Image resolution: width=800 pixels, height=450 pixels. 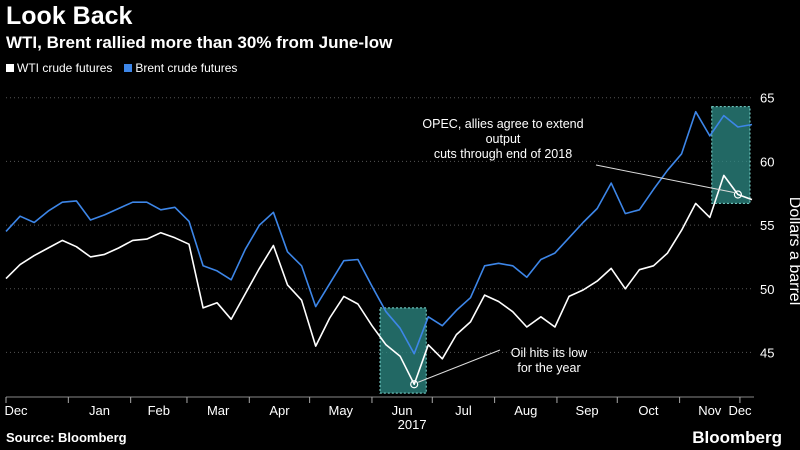 What do you see at coordinates (121, 68) in the screenshot?
I see `legend: WTI crude futures Brent crude futures` at bounding box center [121, 68].